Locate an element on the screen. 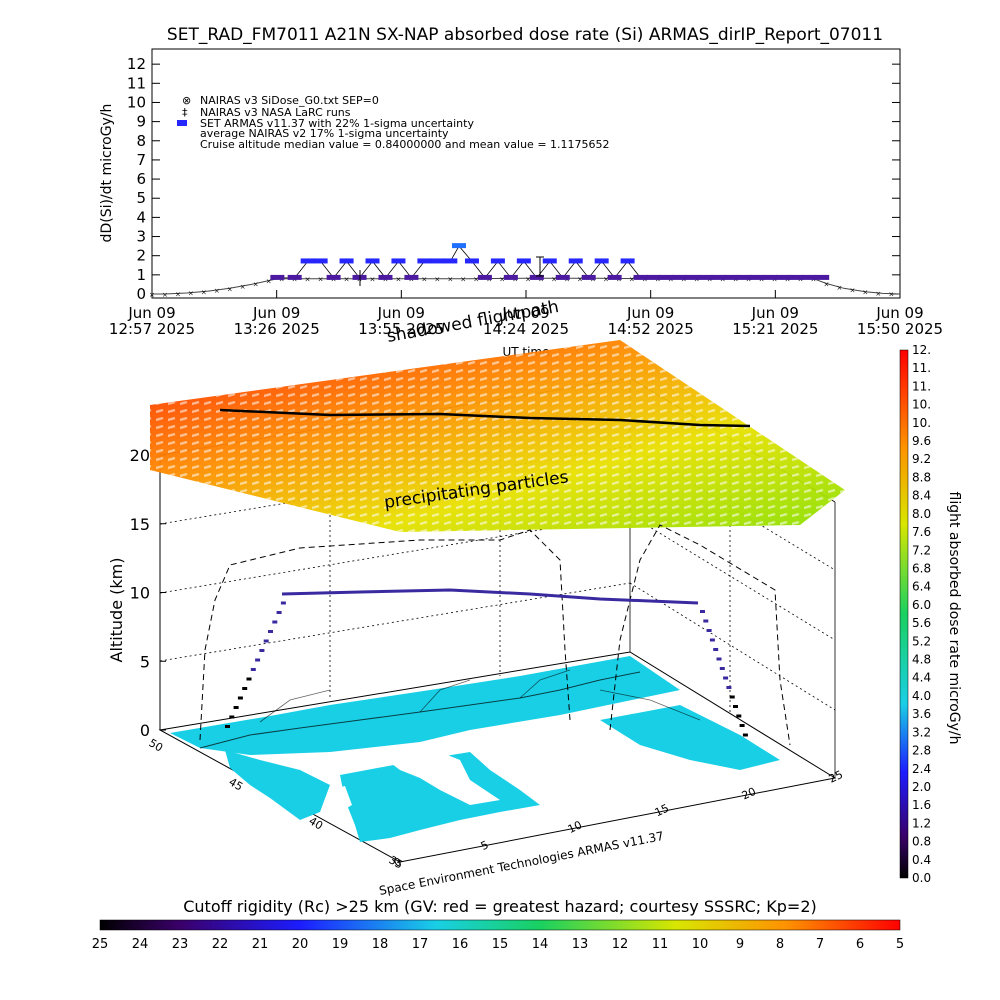  lon-ticks: 0 5 10 15 20 25 is located at coordinates (618, 819).